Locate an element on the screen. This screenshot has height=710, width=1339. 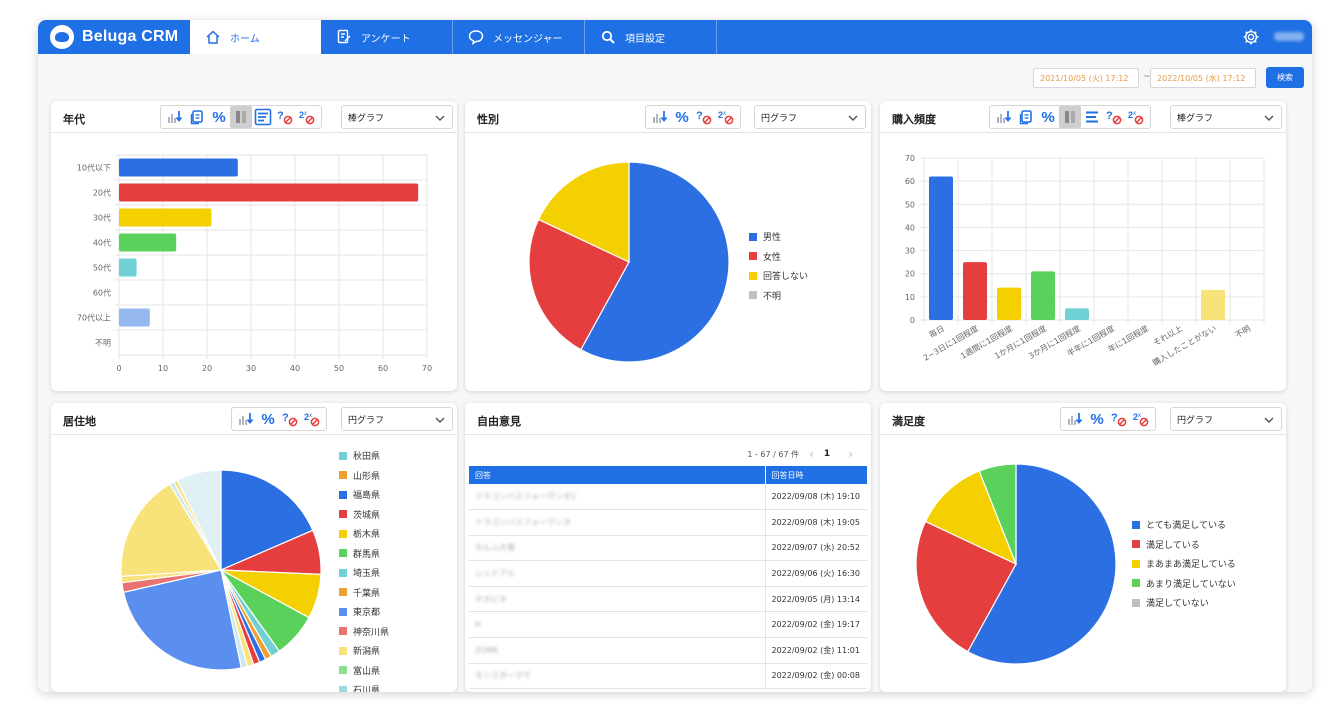
table-row: モンスターマサ 2022/09/02 (金) 00:08 is located at coordinates (668, 676).